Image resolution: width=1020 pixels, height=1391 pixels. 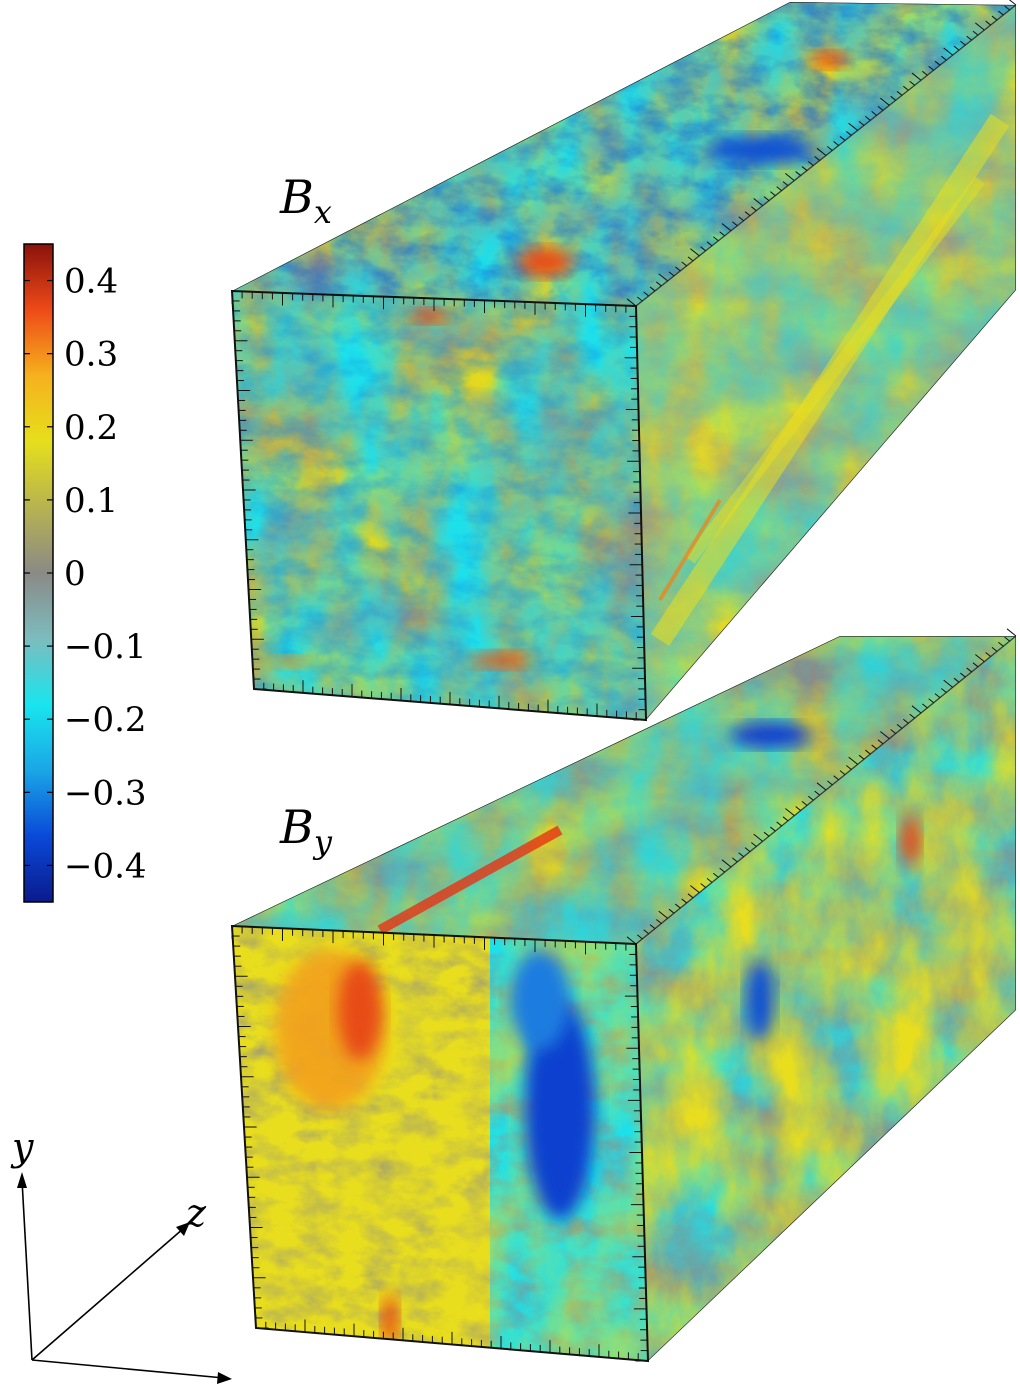 What do you see at coordinates (105, 647) in the screenshot?
I see `colorbar-tick-label: −0.1` at bounding box center [105, 647].